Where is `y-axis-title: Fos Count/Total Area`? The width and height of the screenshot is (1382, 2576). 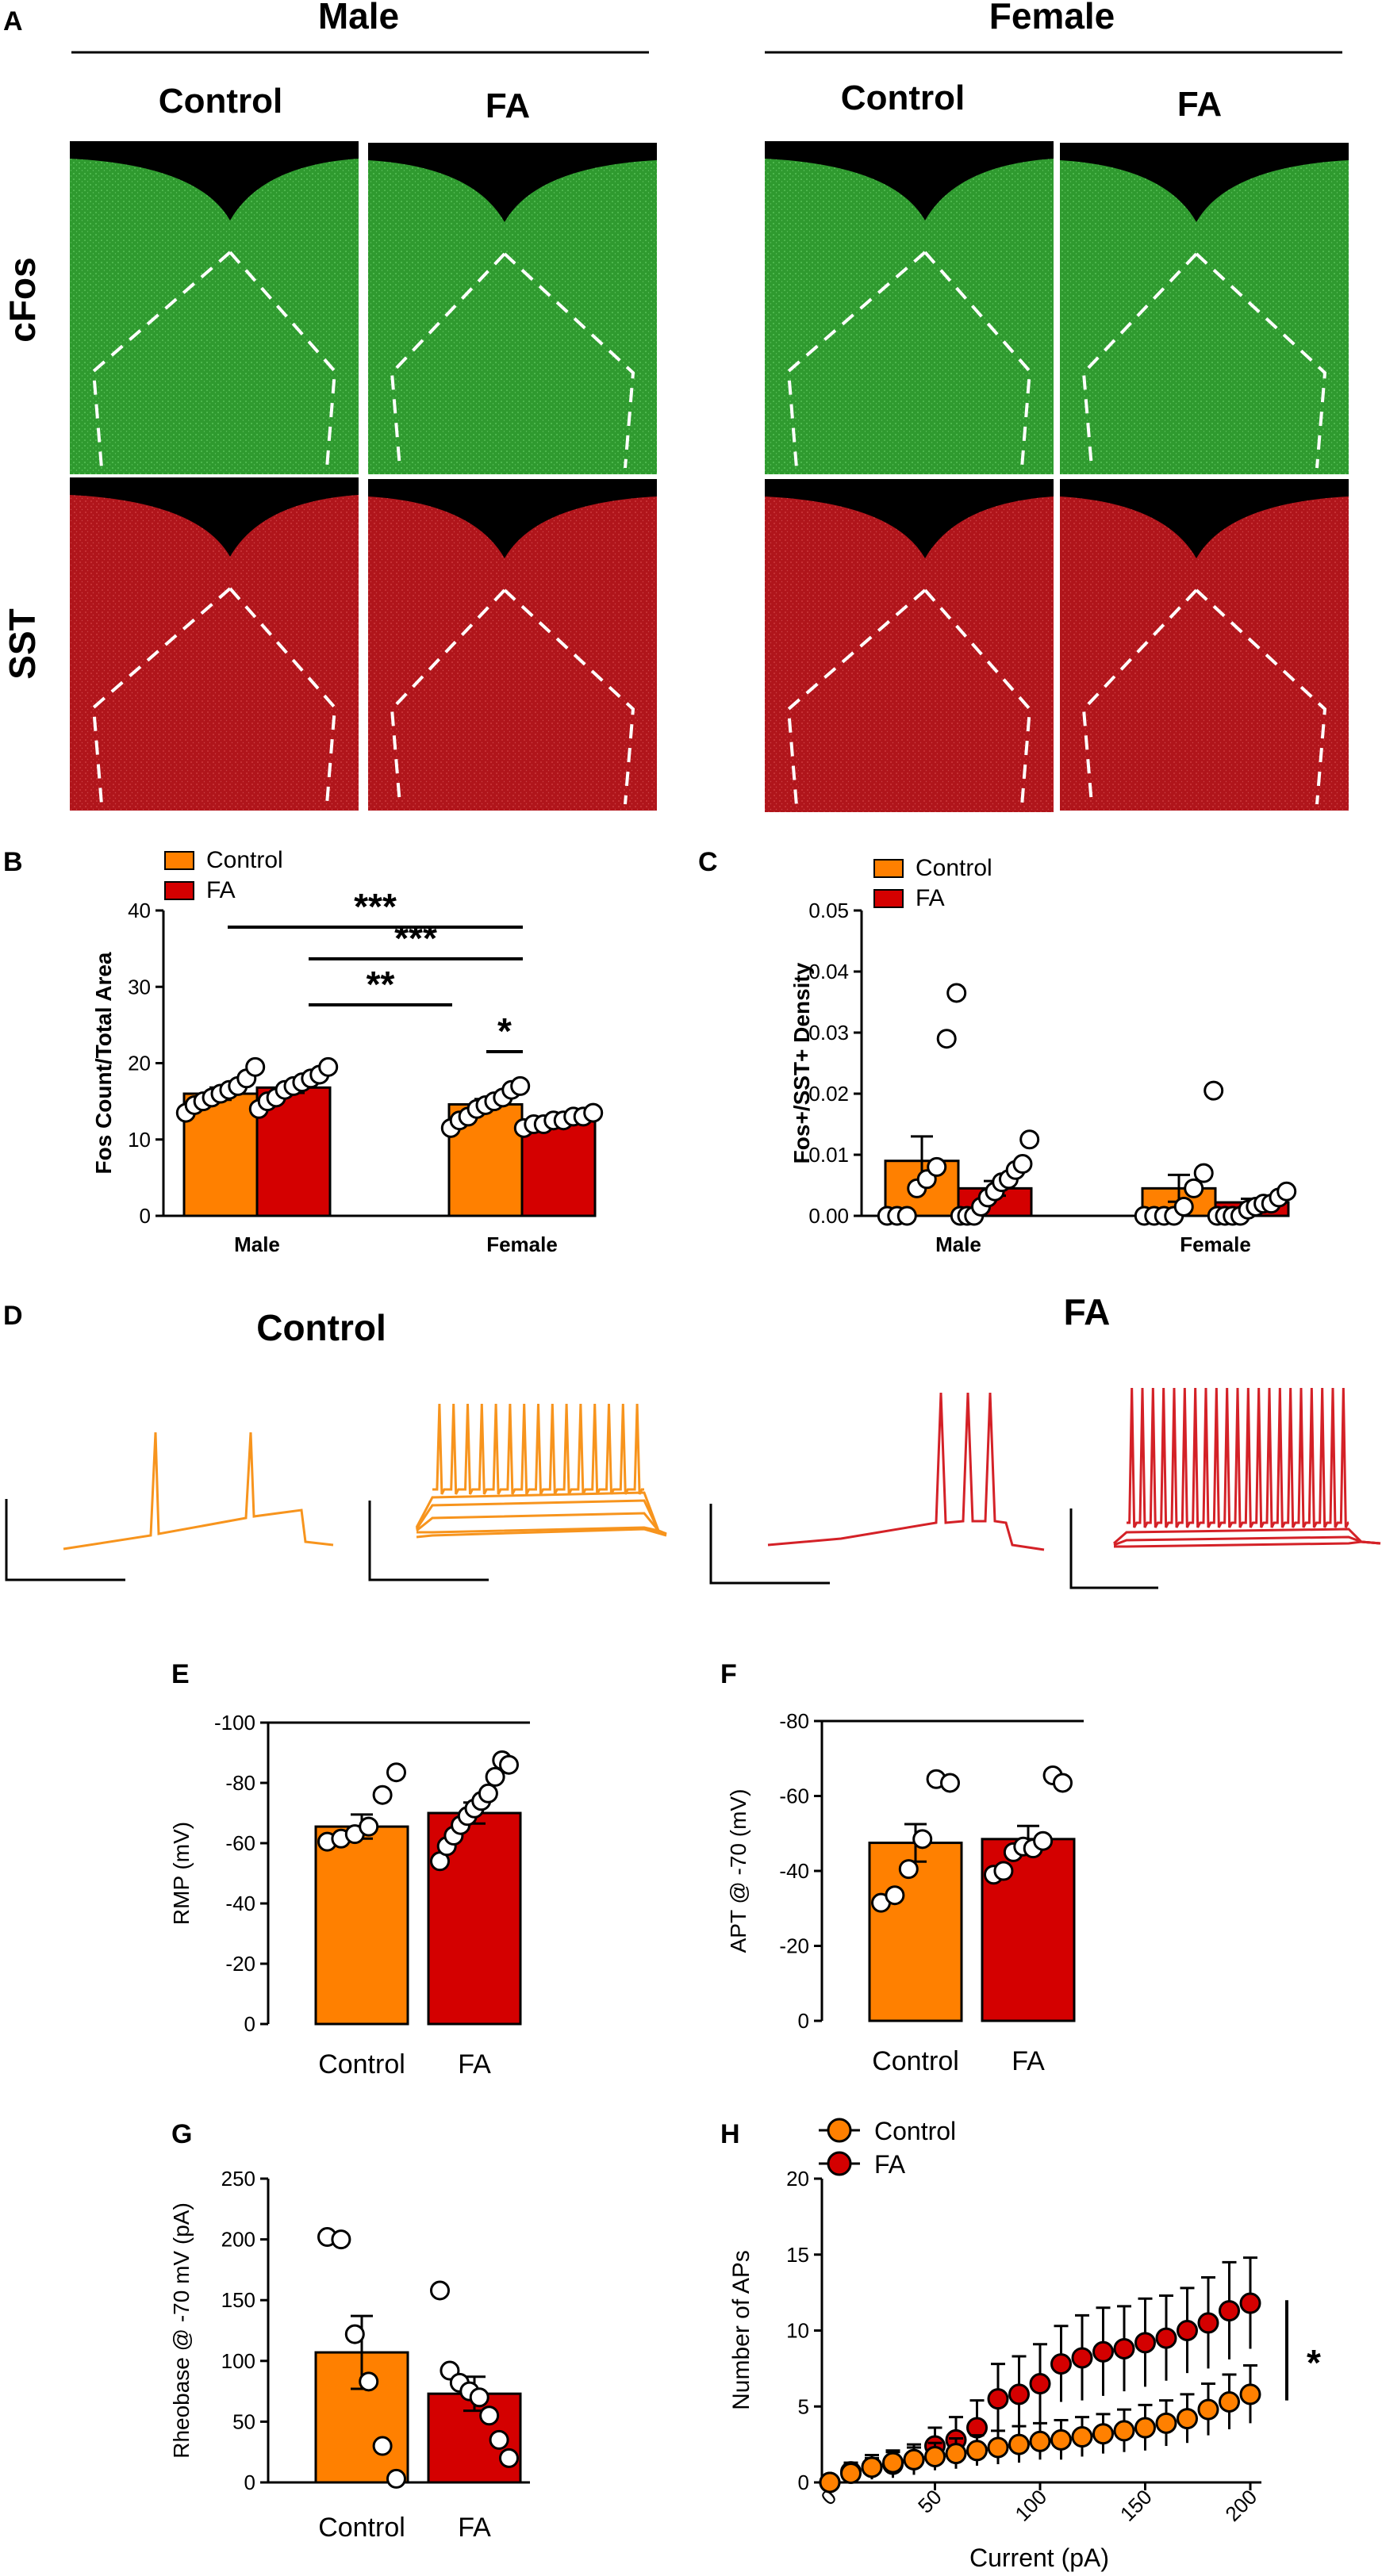 y-axis-title: Fos Count/Total Area is located at coordinates (104, 1063).